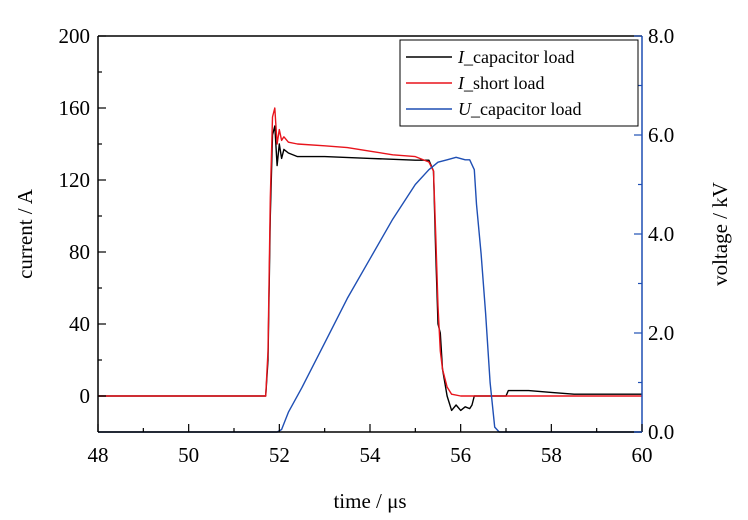 The height and width of the screenshot is (520, 748). I want to click on y-right-tick-label: 2.0, so click(661, 333).